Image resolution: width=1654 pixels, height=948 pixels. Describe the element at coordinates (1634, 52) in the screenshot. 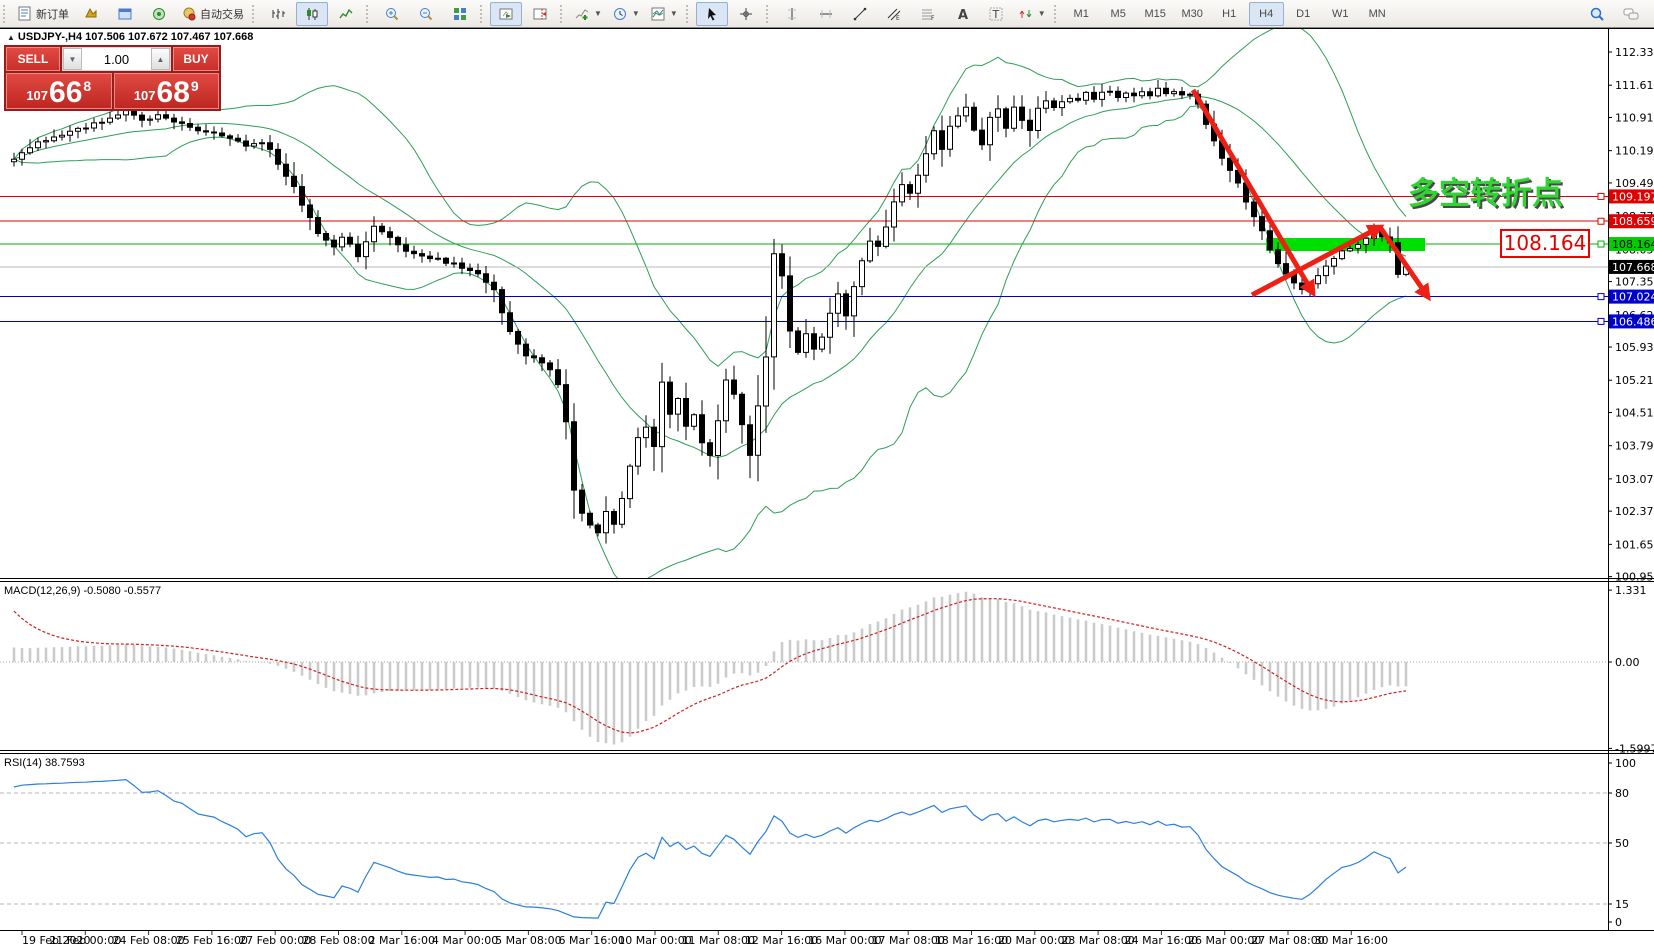

I see `svg-text: 112.330` at that location.